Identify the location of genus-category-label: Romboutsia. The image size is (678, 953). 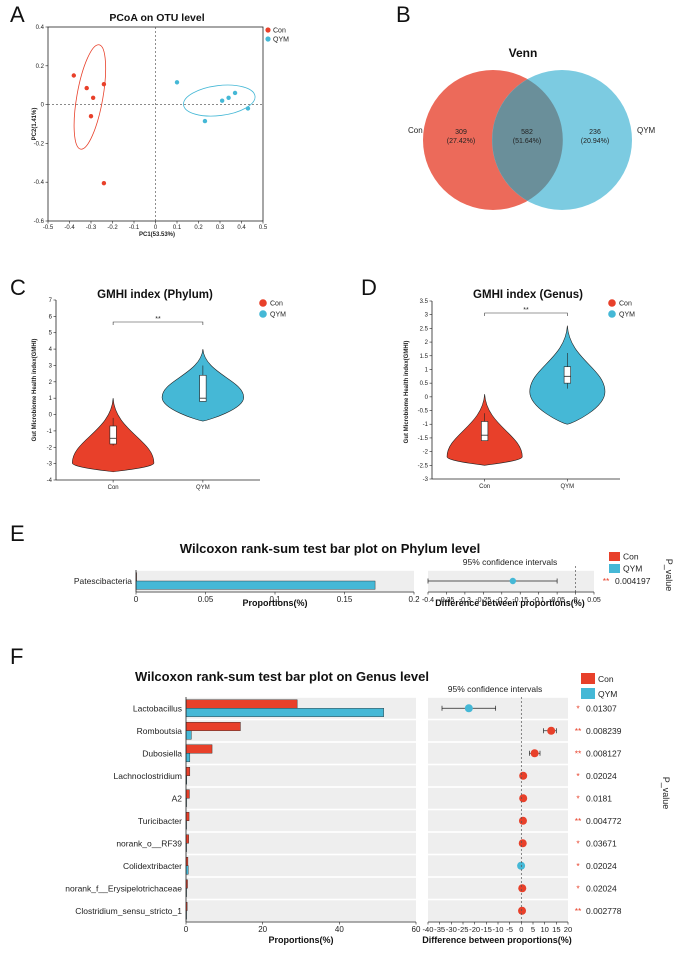
(160, 731).